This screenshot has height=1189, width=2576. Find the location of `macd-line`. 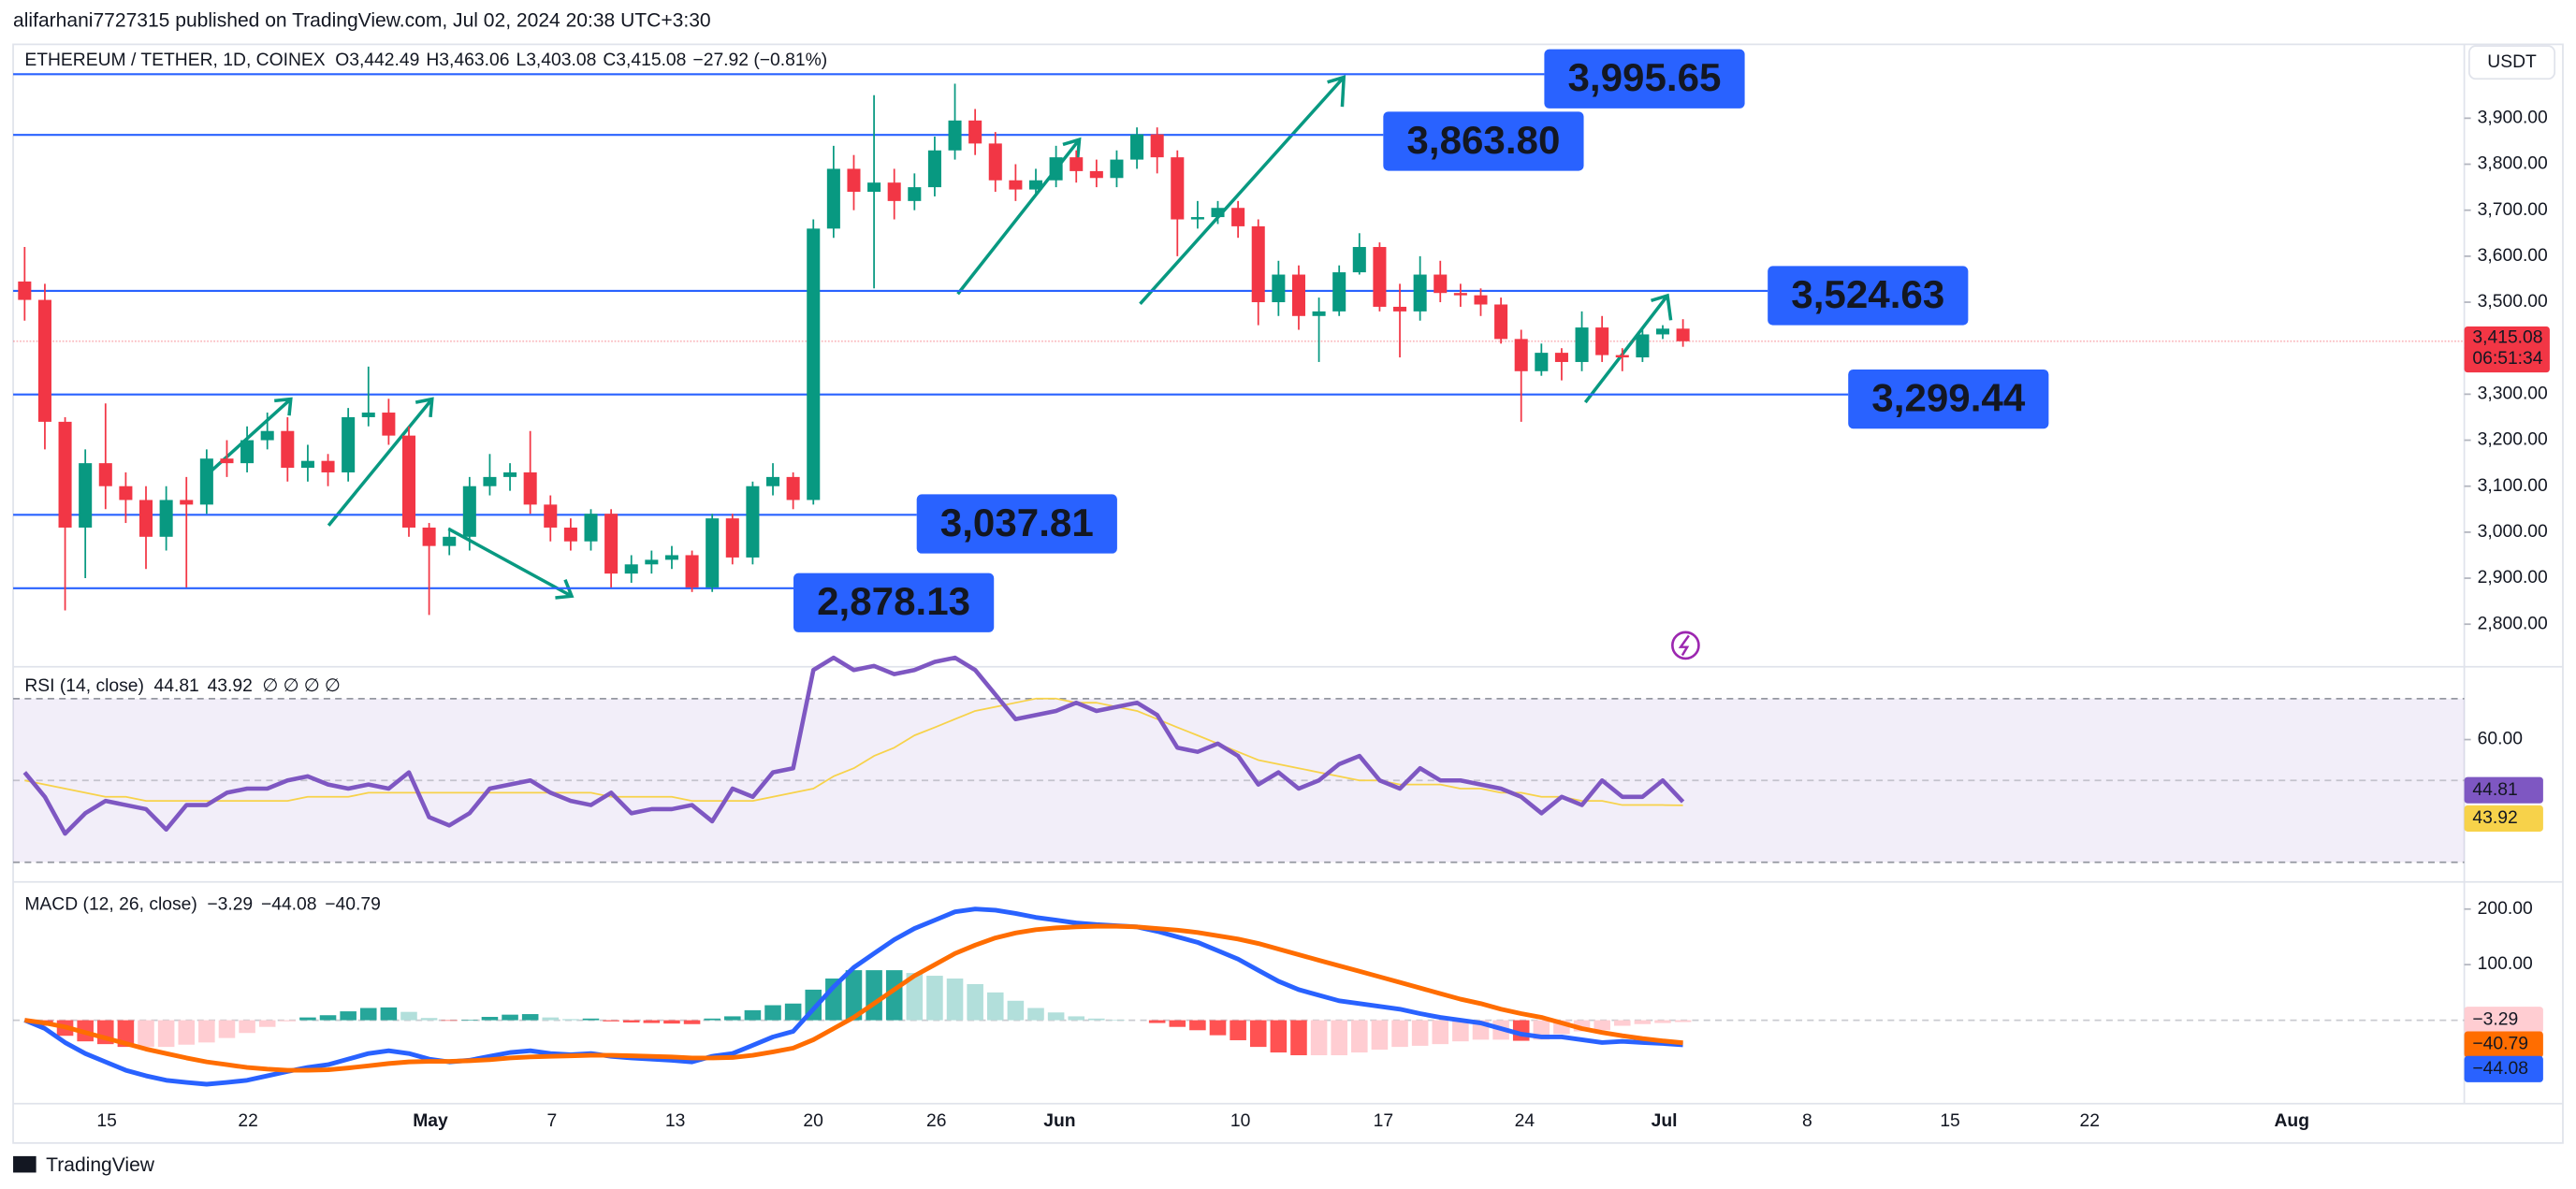

macd-line is located at coordinates (853, 998).